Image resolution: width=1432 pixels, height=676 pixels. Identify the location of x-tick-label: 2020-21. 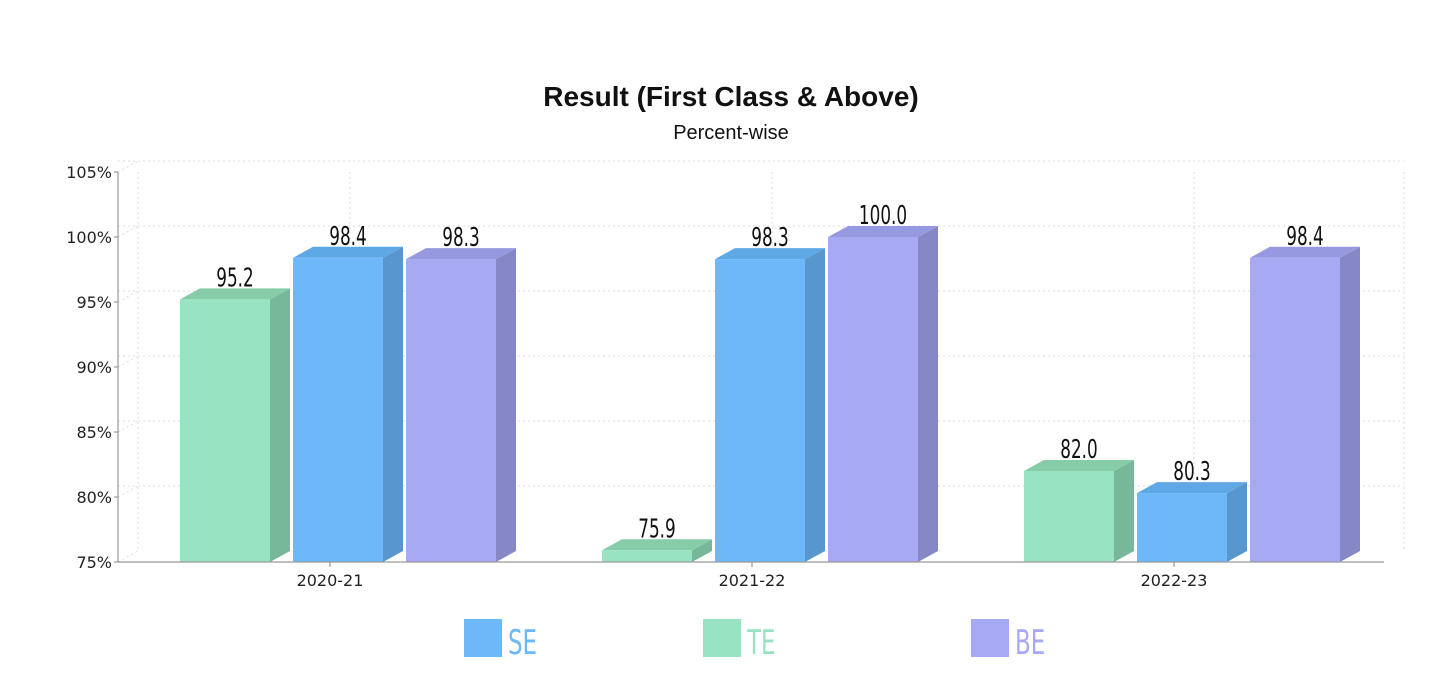
(330, 580).